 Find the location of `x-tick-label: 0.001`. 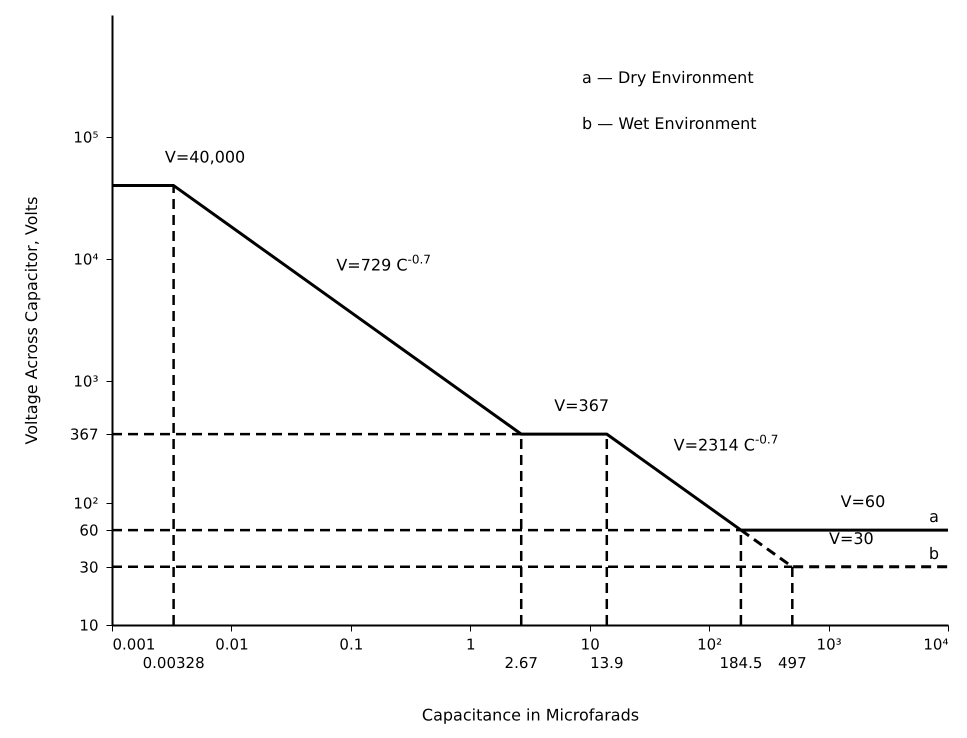

x-tick-label: 0.001 is located at coordinates (134, 645).